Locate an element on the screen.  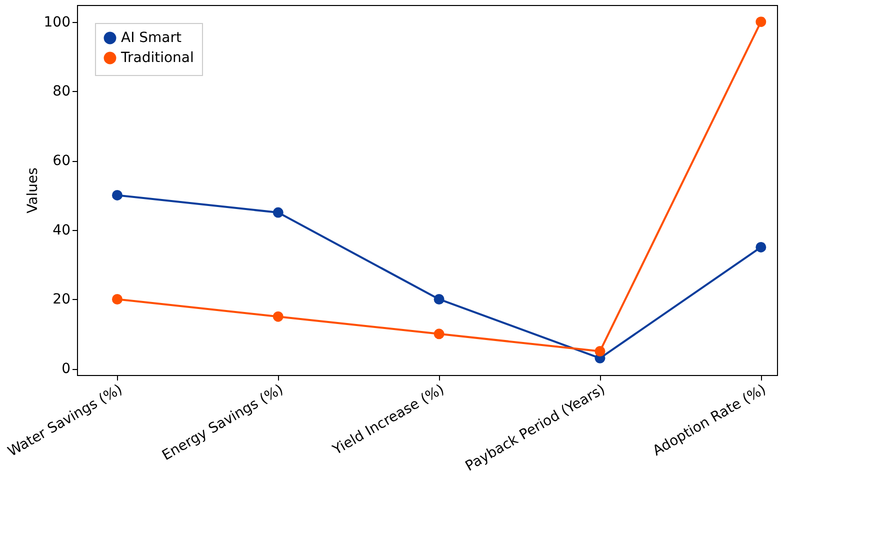
y-axis-title: Values is located at coordinates (32, 191).